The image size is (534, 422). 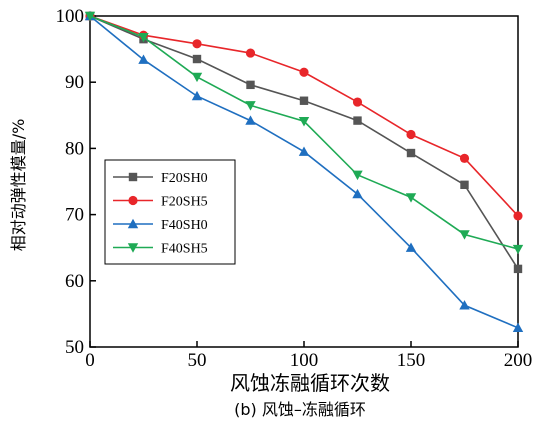 What do you see at coordinates (184, 202) in the screenshot?
I see `legend-label: F20SH5` at bounding box center [184, 202].